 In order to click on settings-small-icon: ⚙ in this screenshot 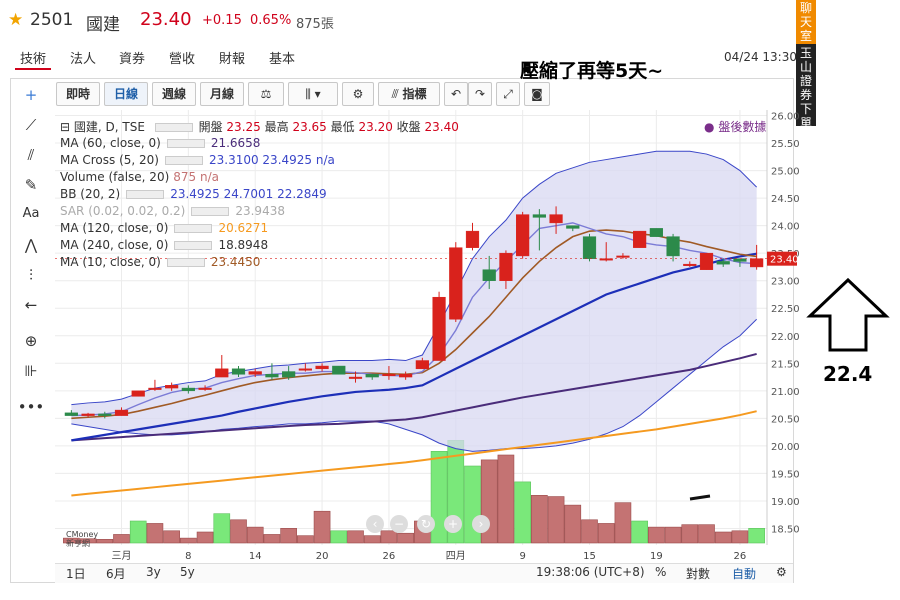, I will do `click(781, 572)`.